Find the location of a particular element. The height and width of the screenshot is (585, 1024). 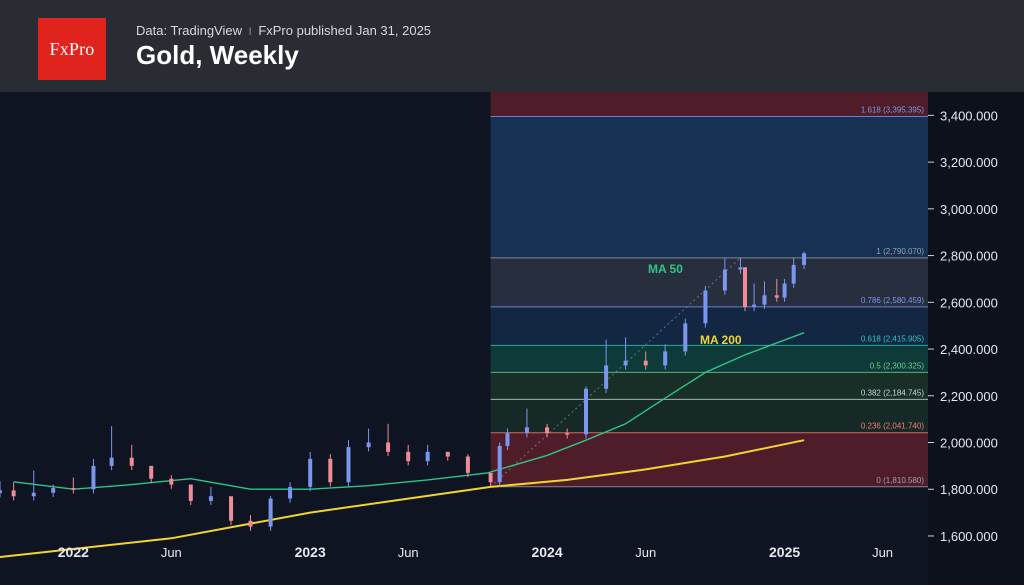

data-source: Data: TradingView is located at coordinates (189, 30).